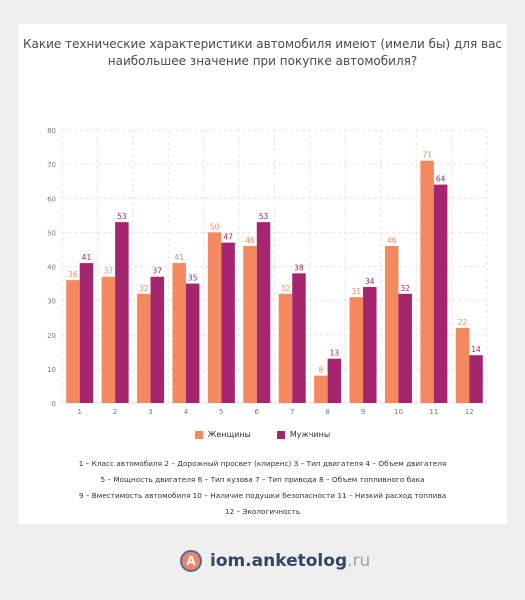  What do you see at coordinates (87, 257) in the screenshot?
I see `data-label-men: 41` at bounding box center [87, 257].